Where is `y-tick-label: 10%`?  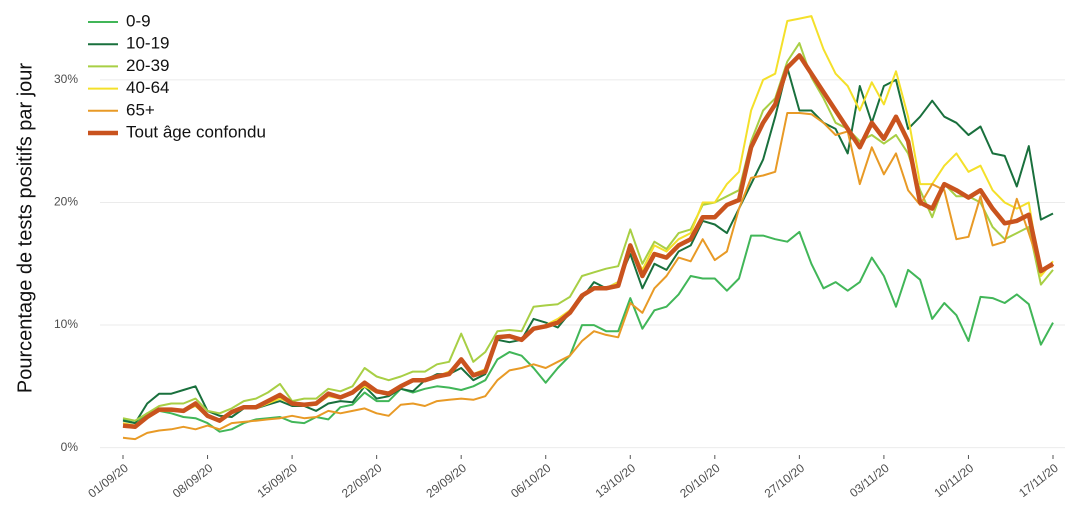 y-tick-label: 10% is located at coordinates (66, 324).